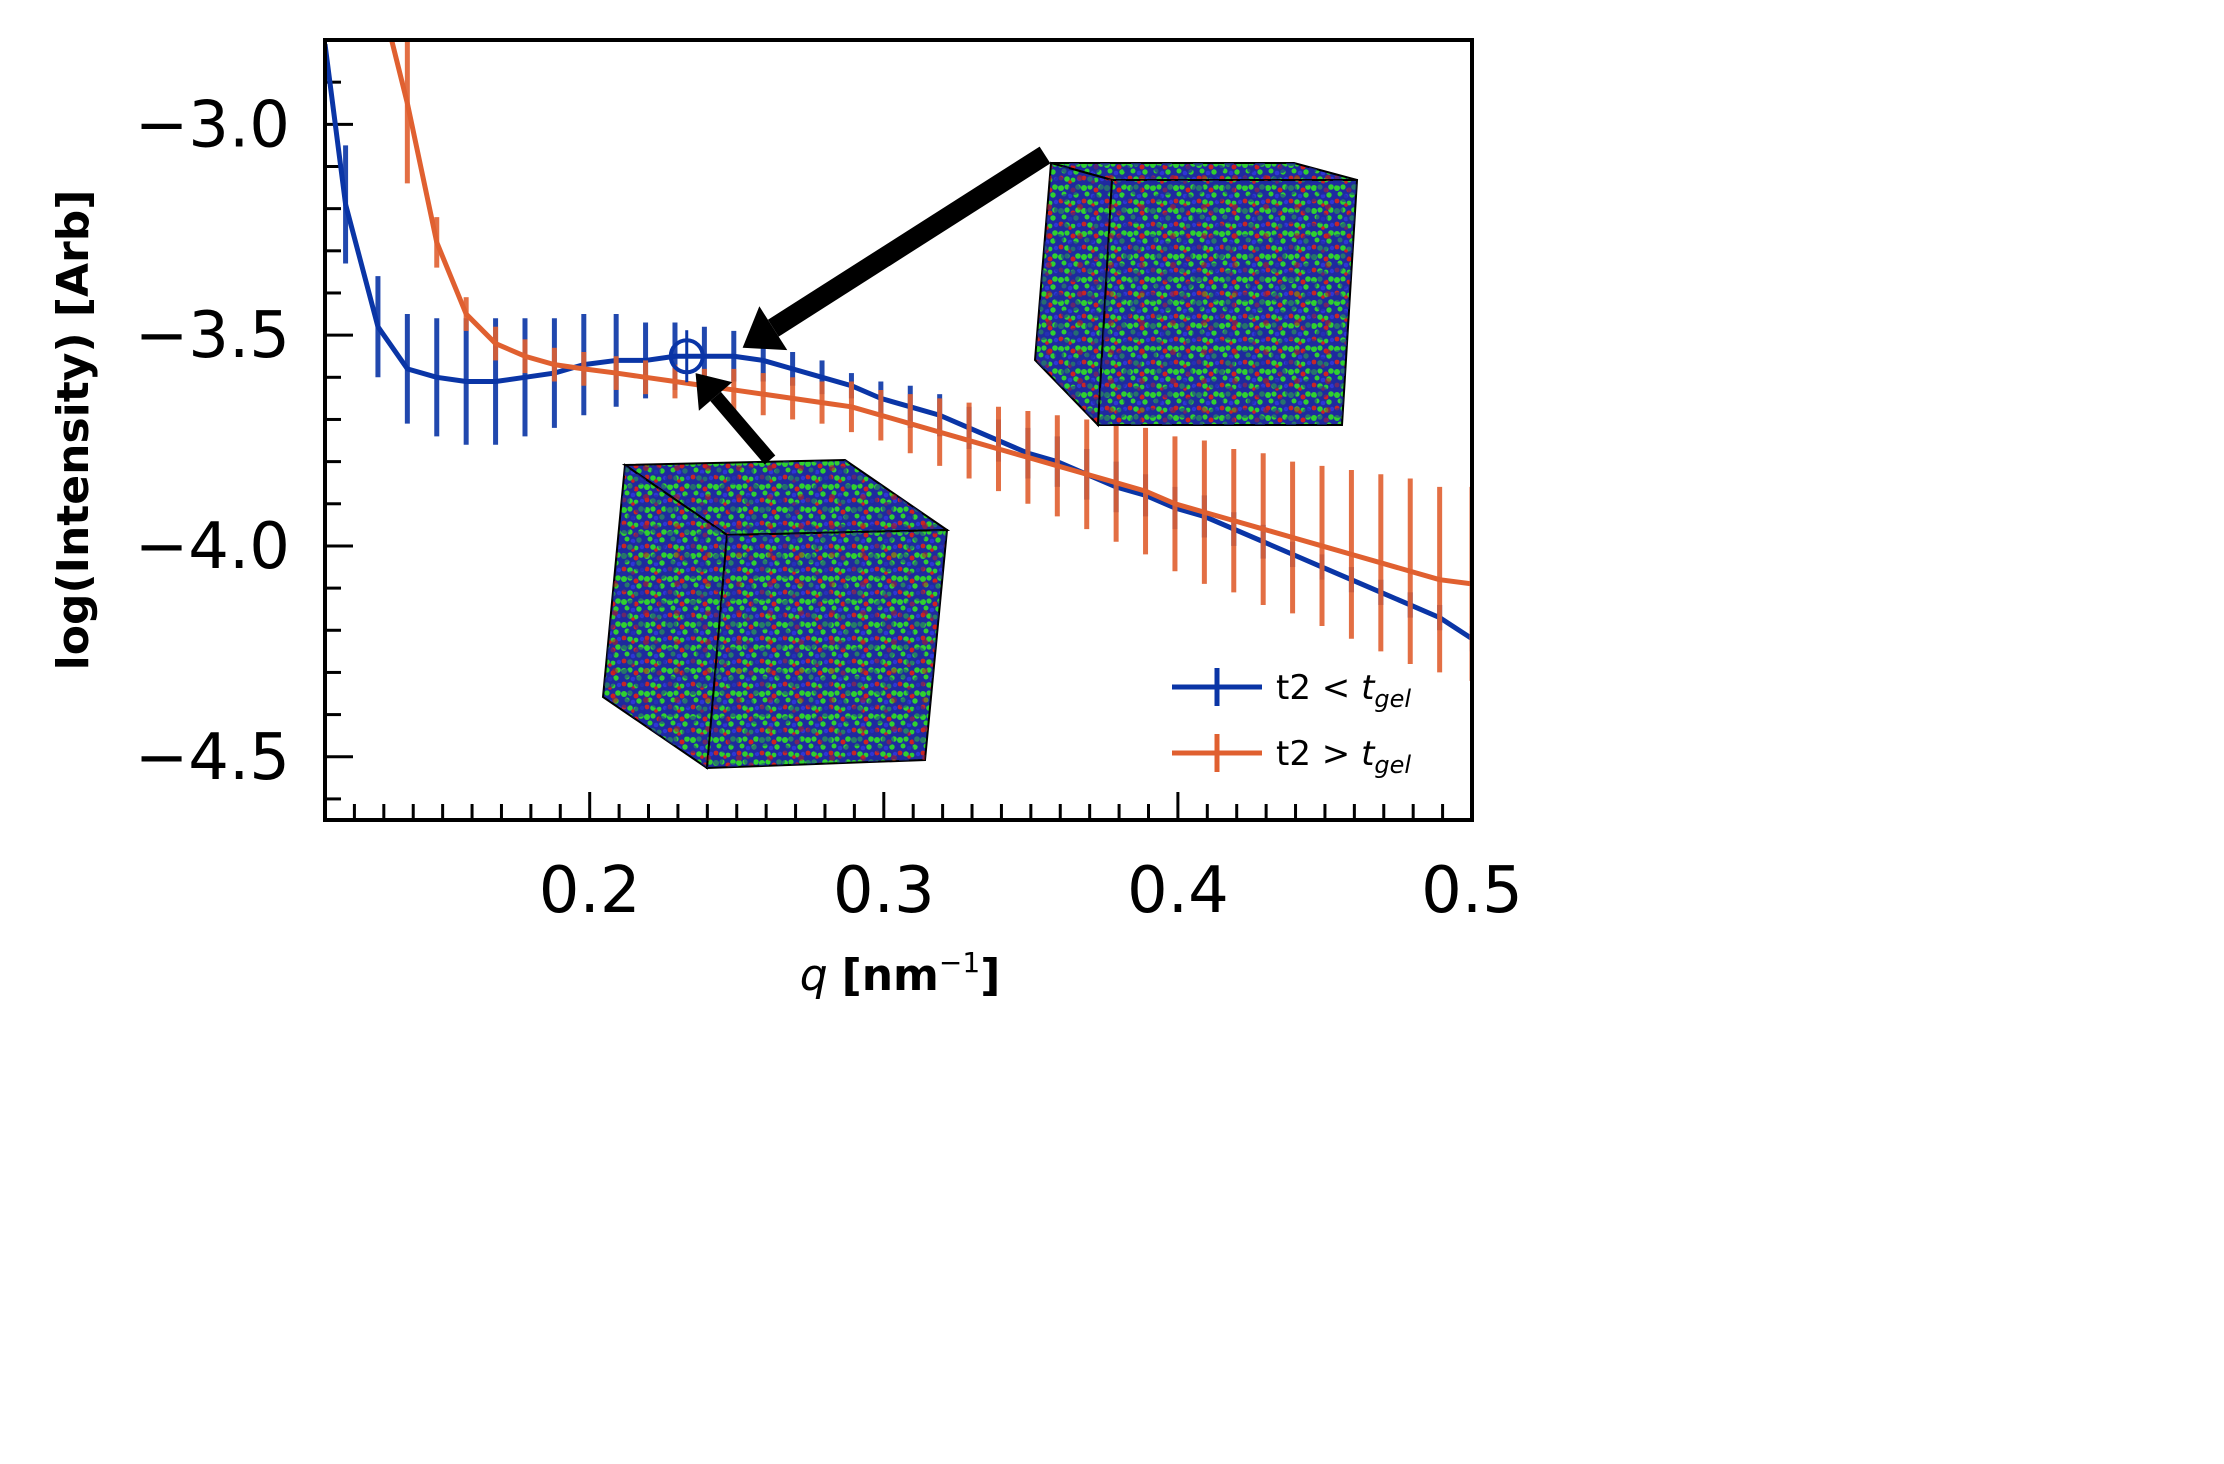 The height and width of the screenshot is (1464, 2224). I want to click on annotation-arrows, so click(873, 305).